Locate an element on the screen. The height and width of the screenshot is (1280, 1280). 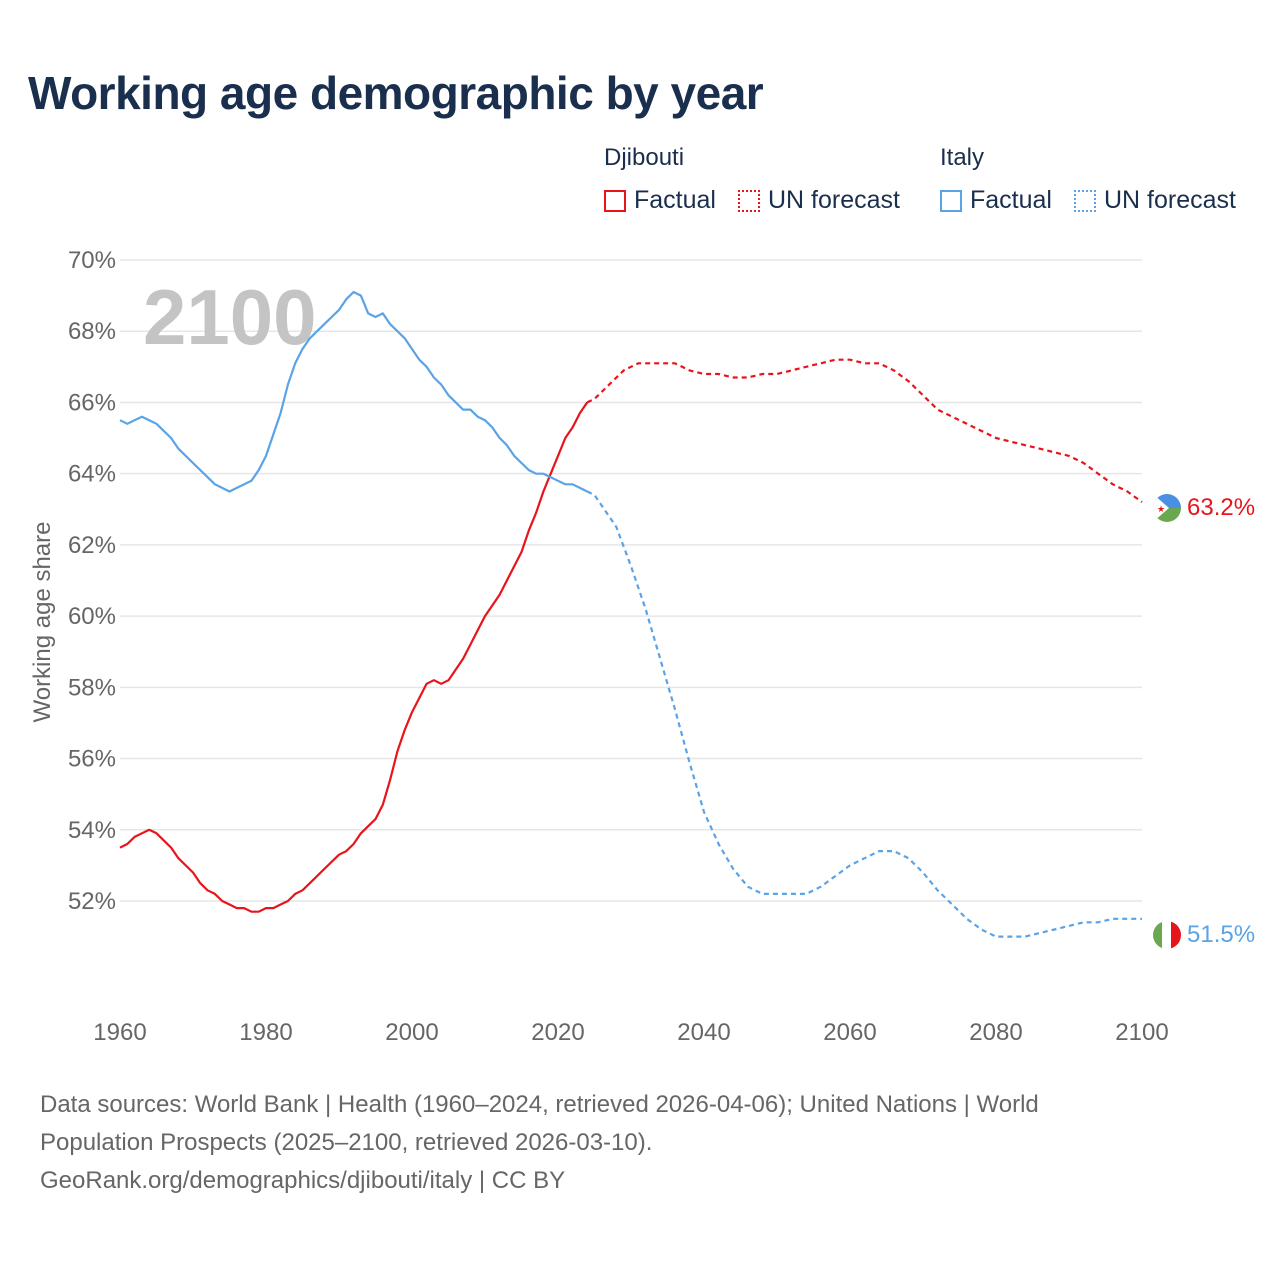
legend-italy-factual: Factual is located at coordinates (996, 200).